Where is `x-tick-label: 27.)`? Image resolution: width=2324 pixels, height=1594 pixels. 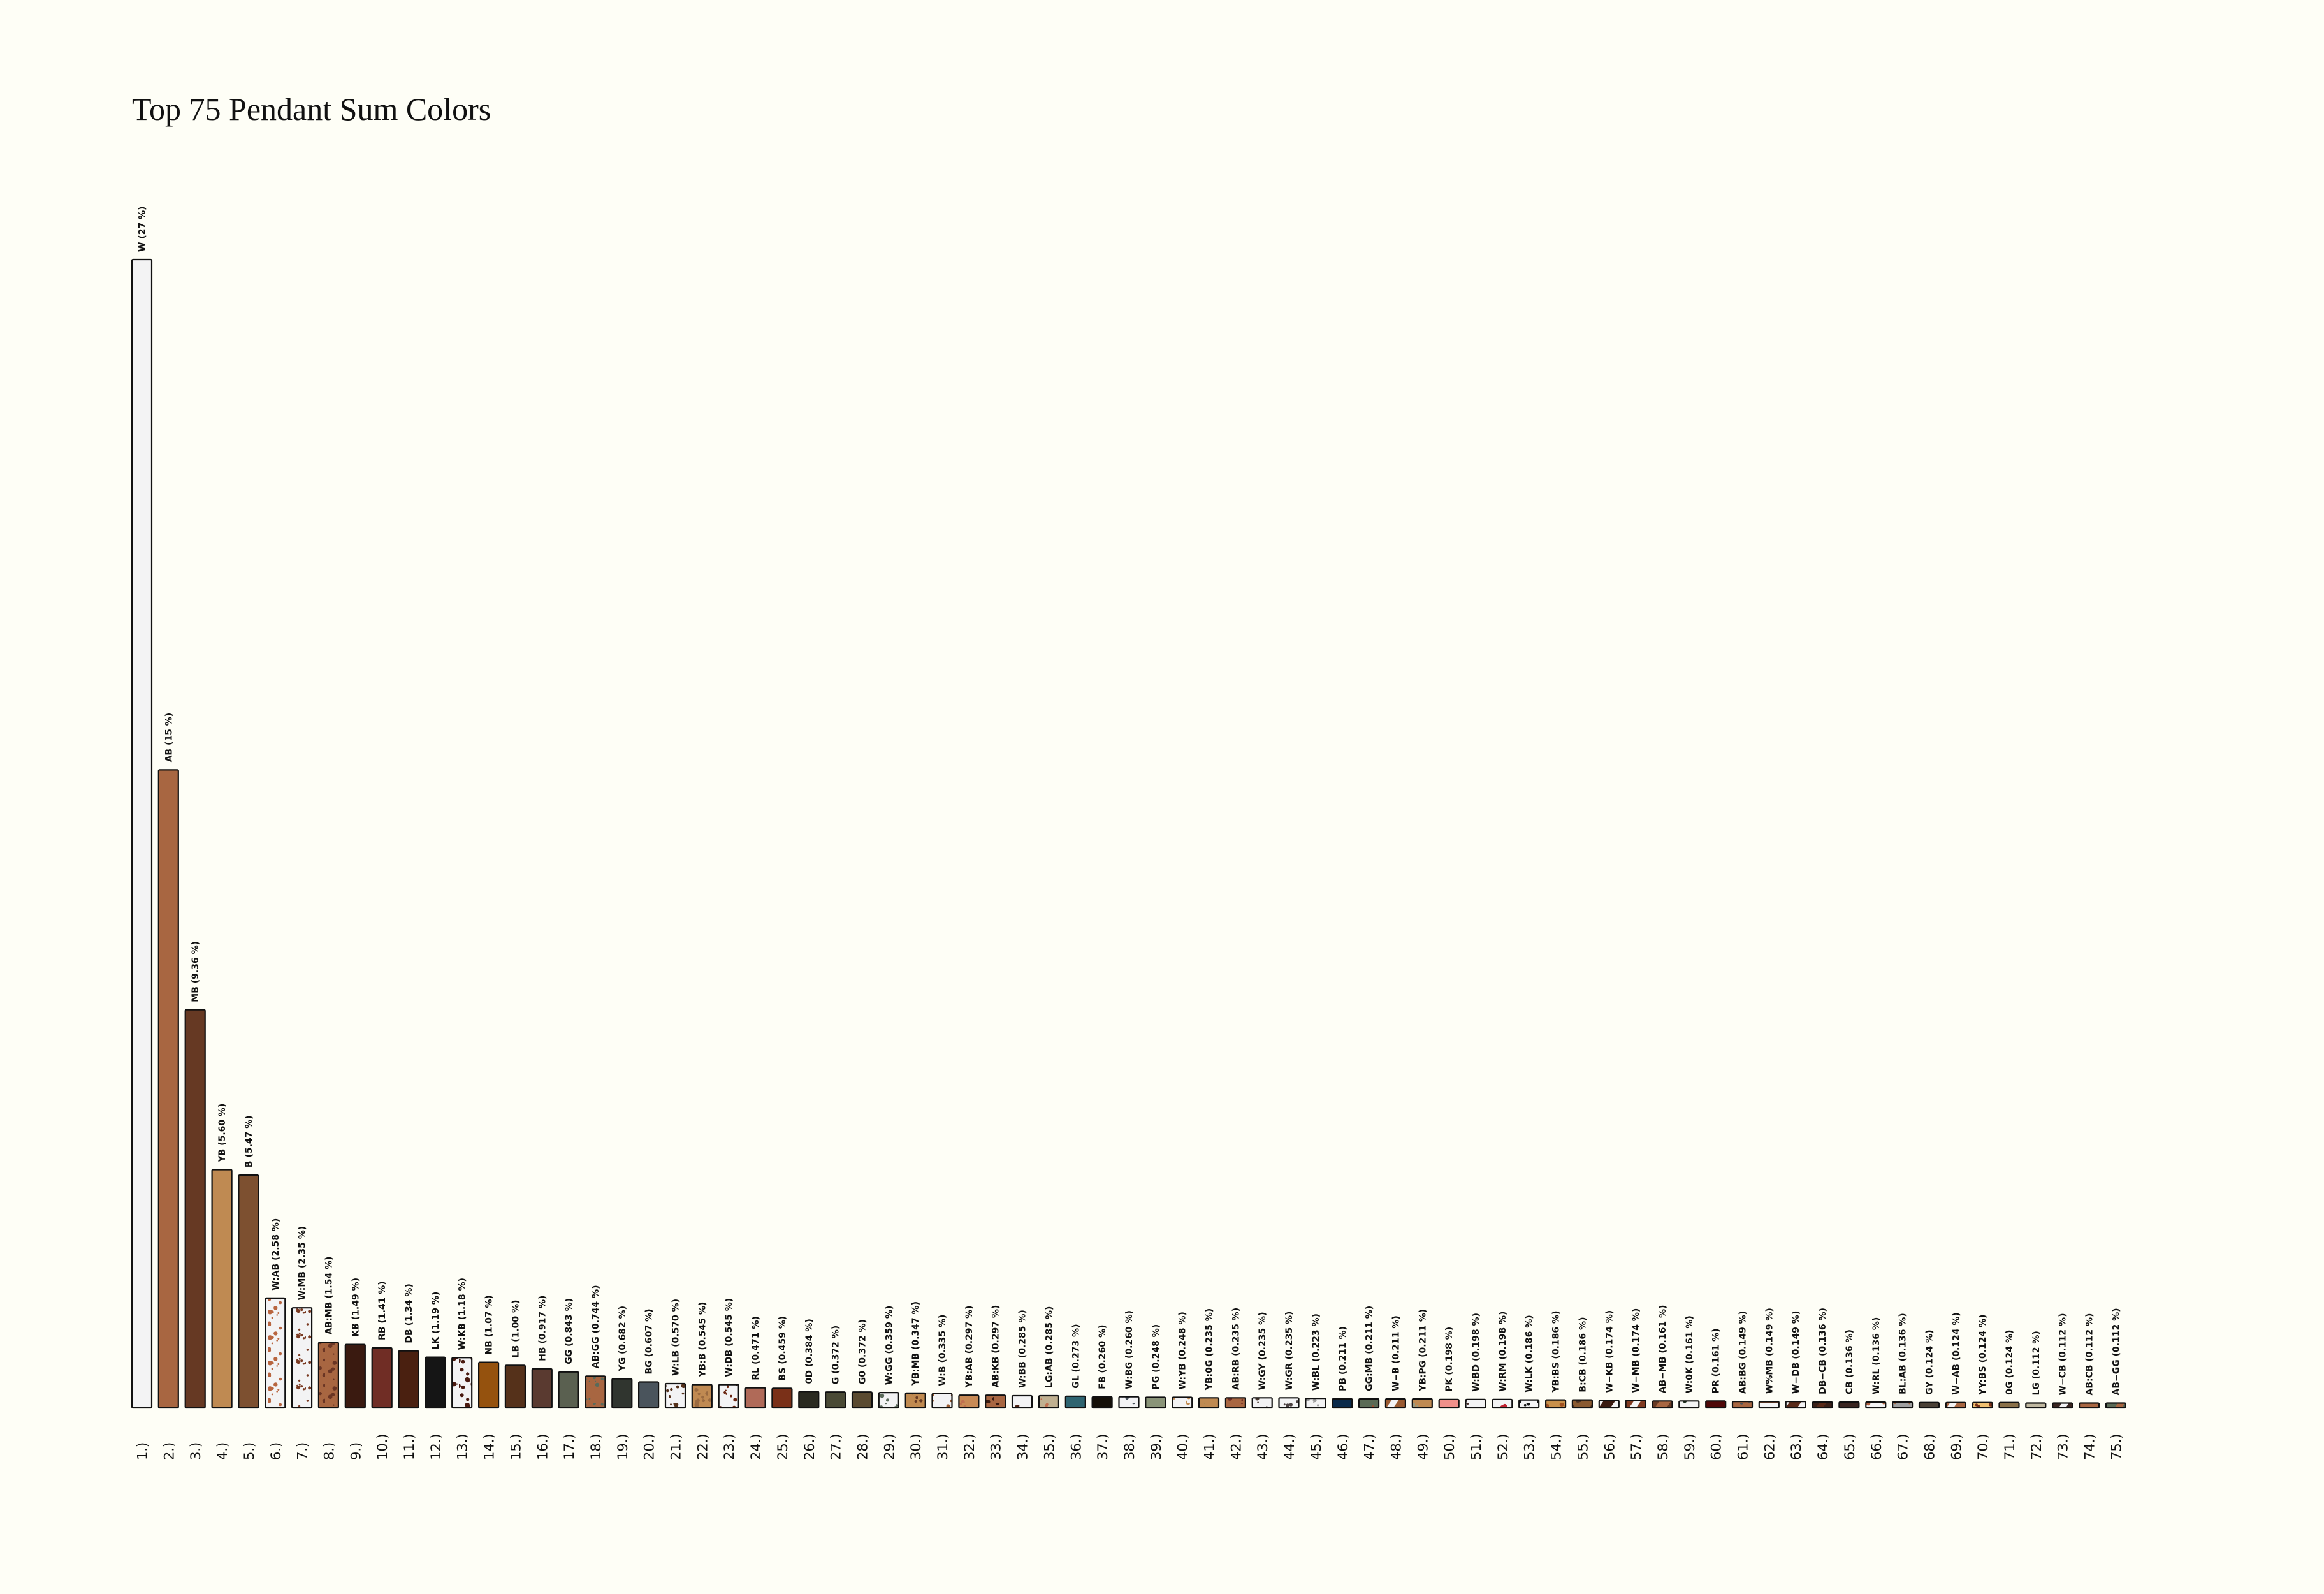 x-tick-label: 27.) is located at coordinates (836, 1446).